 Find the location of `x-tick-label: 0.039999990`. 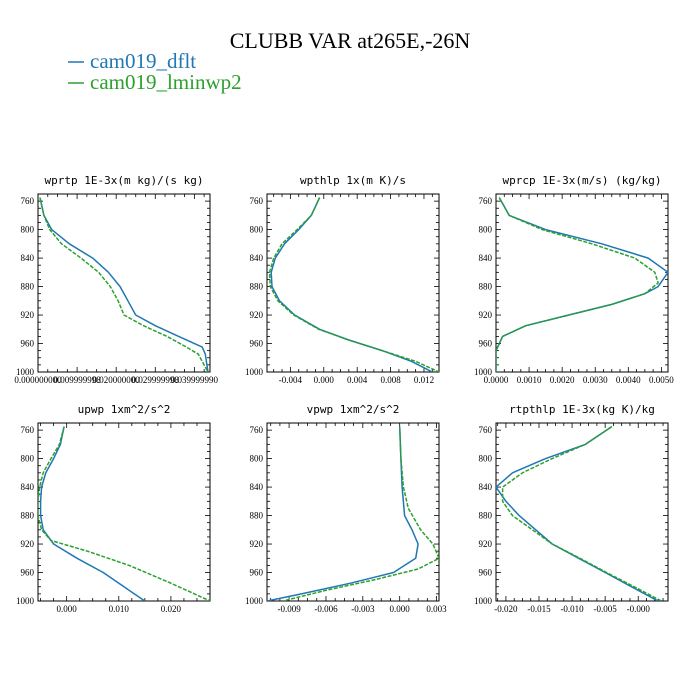

x-tick-label: 0.039999990 is located at coordinates (195, 380).